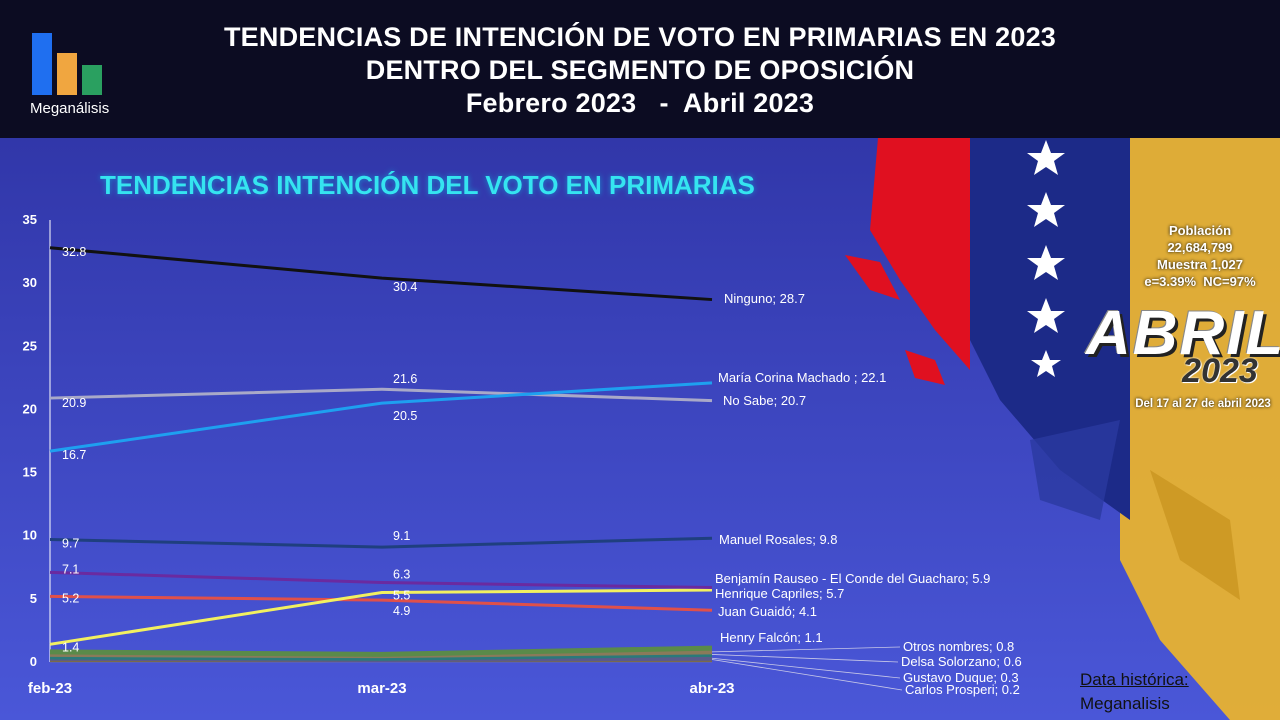  What do you see at coordinates (401, 596) in the screenshot?
I see `data-label: 5.5` at bounding box center [401, 596].